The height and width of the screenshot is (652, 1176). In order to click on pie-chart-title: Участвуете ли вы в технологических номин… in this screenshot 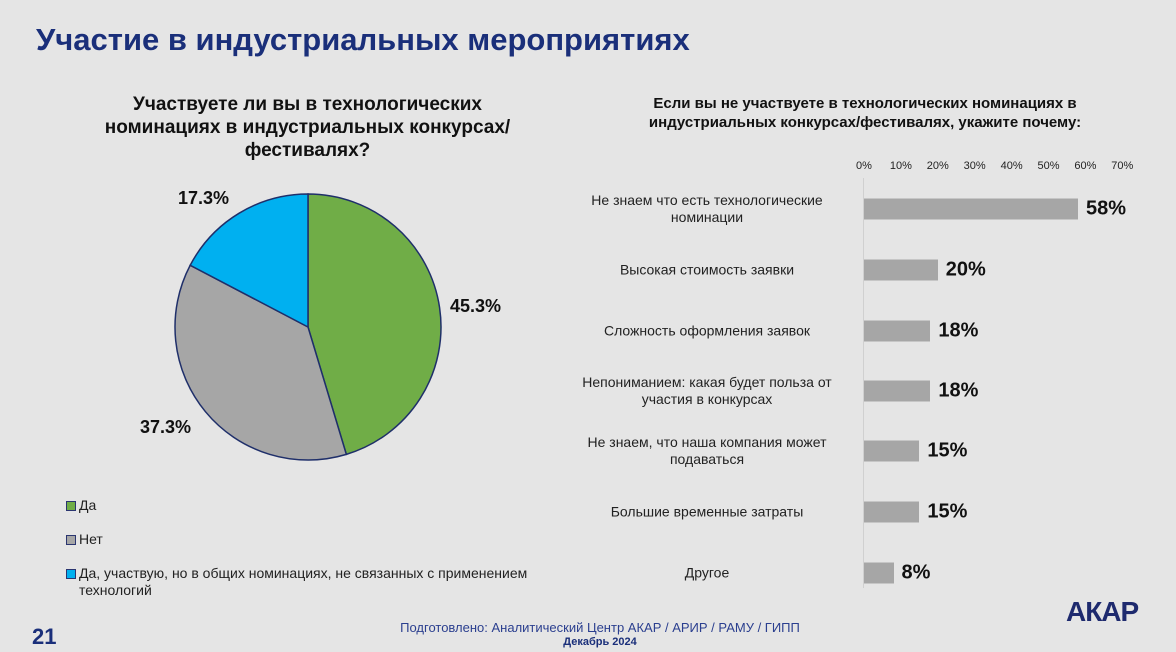, I will do `click(307, 127)`.